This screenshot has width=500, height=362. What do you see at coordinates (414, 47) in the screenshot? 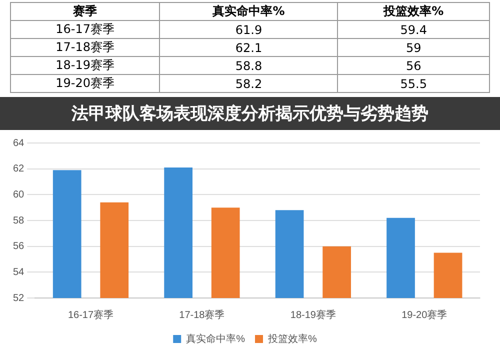
I see `data-label: 59` at bounding box center [414, 47].